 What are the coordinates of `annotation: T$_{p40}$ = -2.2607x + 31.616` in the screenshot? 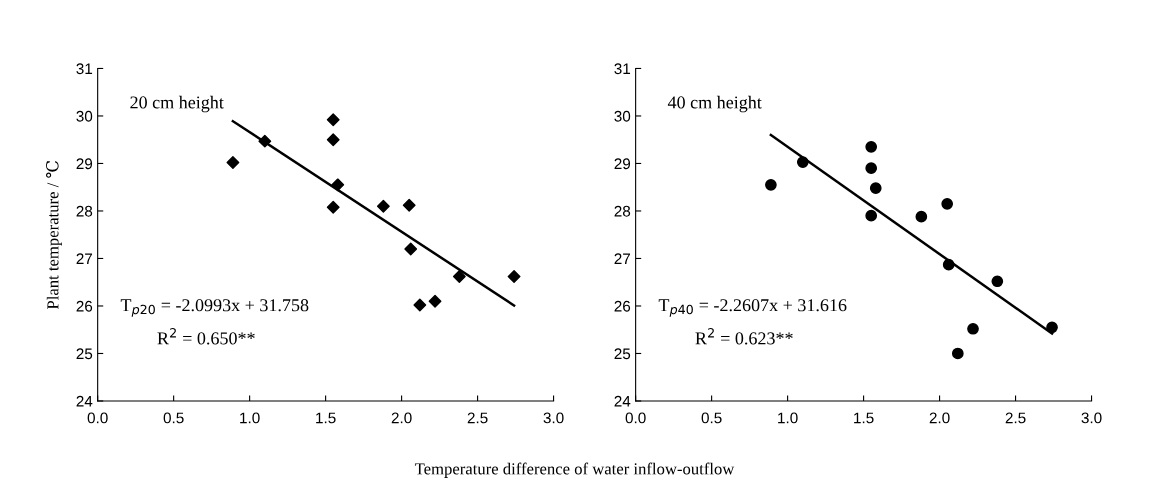 It's located at (752, 308).